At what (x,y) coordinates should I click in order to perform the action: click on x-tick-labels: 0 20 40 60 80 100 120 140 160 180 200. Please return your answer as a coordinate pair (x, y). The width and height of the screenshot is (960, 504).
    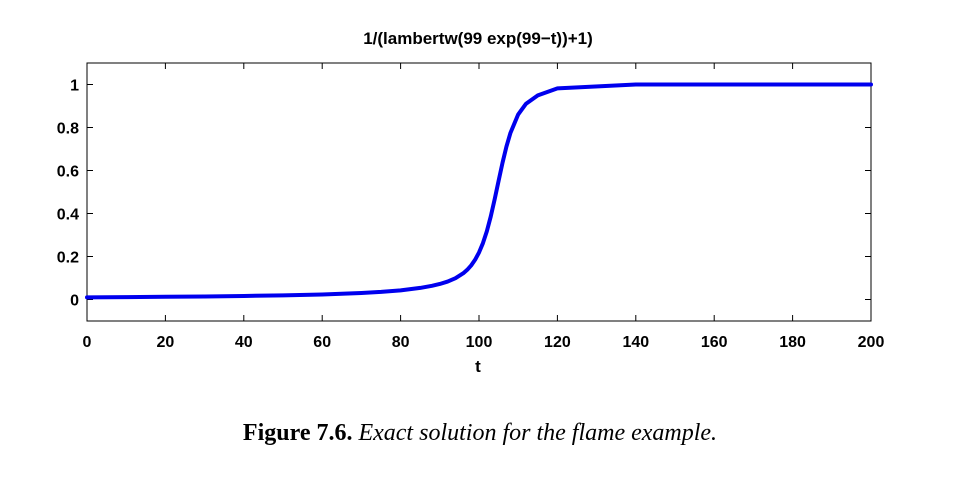
    Looking at the image, I should click on (484, 342).